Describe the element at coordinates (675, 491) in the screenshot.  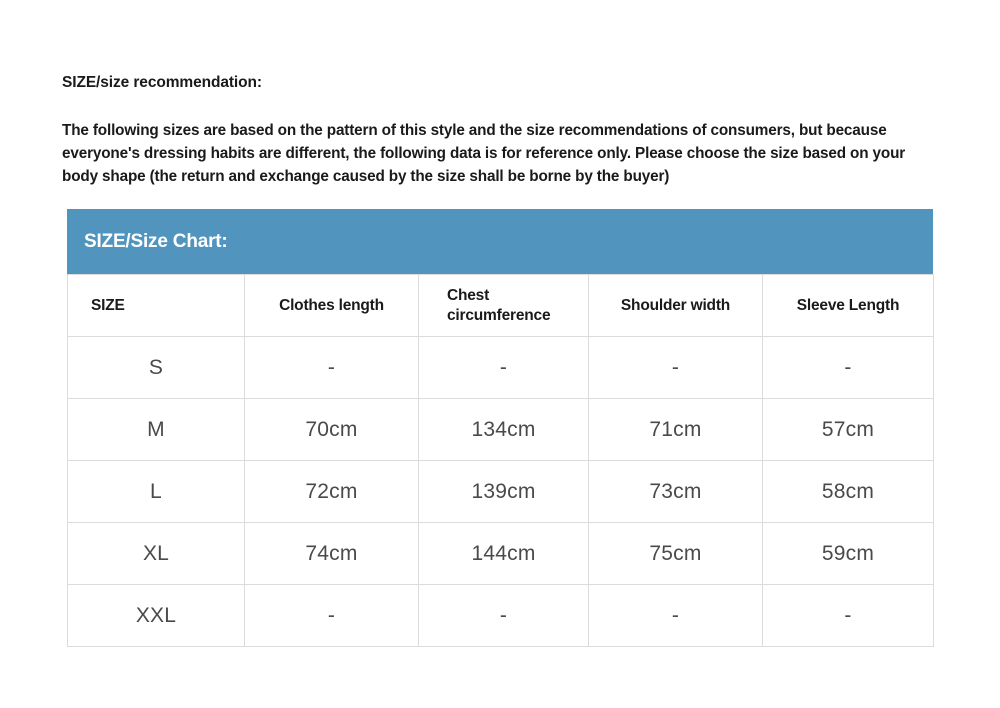
I see `cell-shoulder-width: 73cm` at that location.